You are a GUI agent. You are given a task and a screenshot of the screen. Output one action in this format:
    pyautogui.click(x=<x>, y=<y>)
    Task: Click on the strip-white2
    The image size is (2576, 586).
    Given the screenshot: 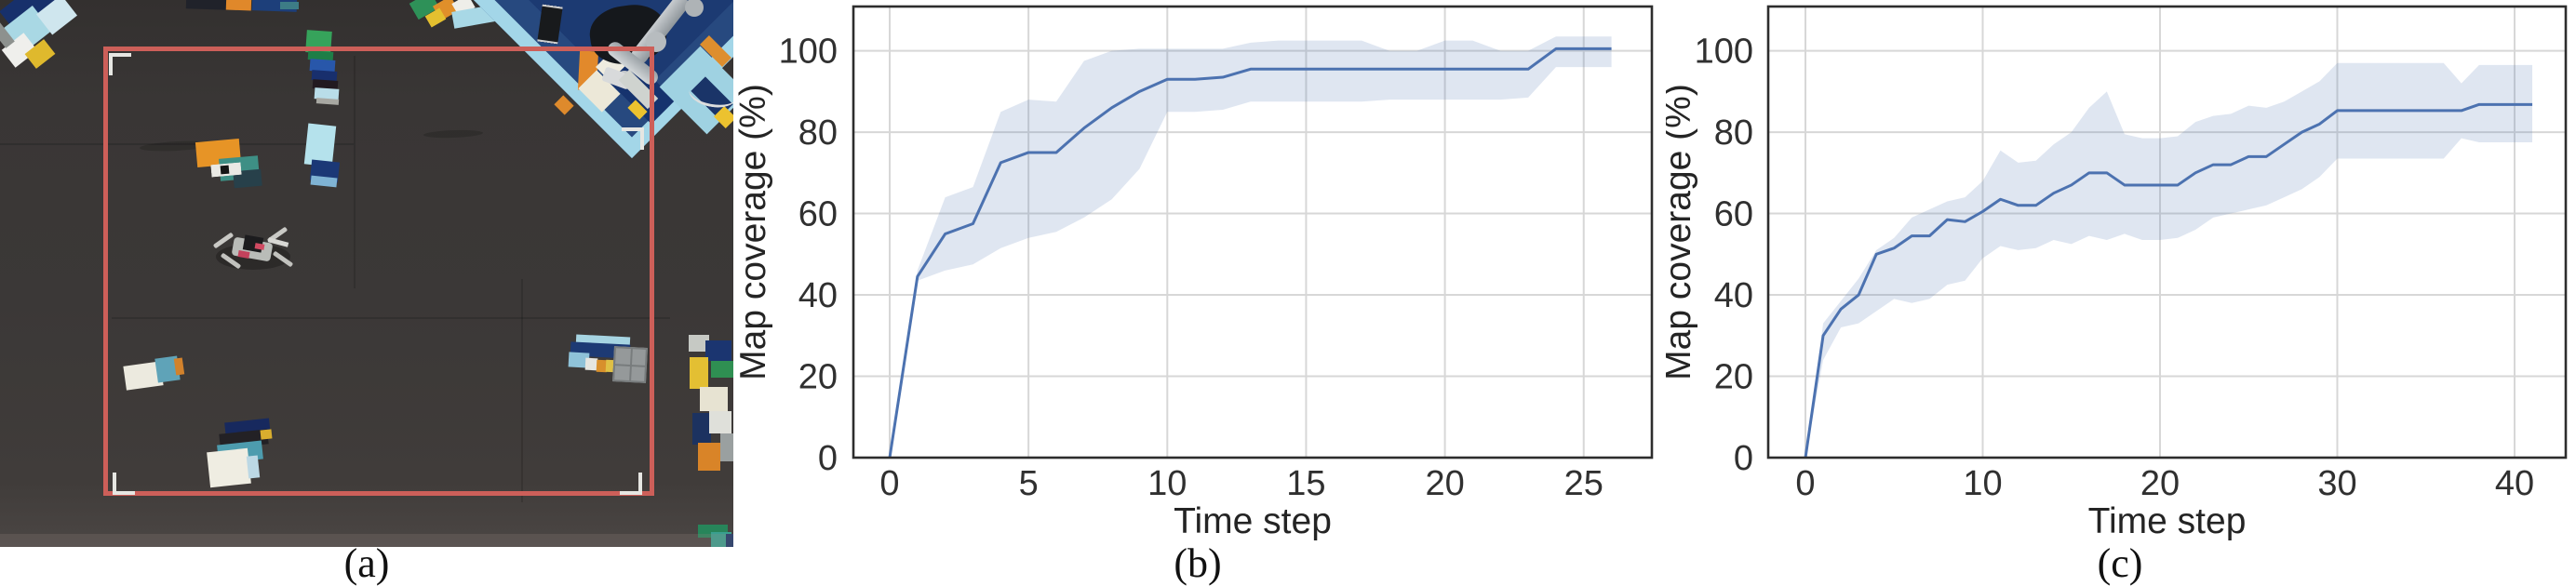 What is the action you would take?
    pyautogui.click(x=720, y=422)
    